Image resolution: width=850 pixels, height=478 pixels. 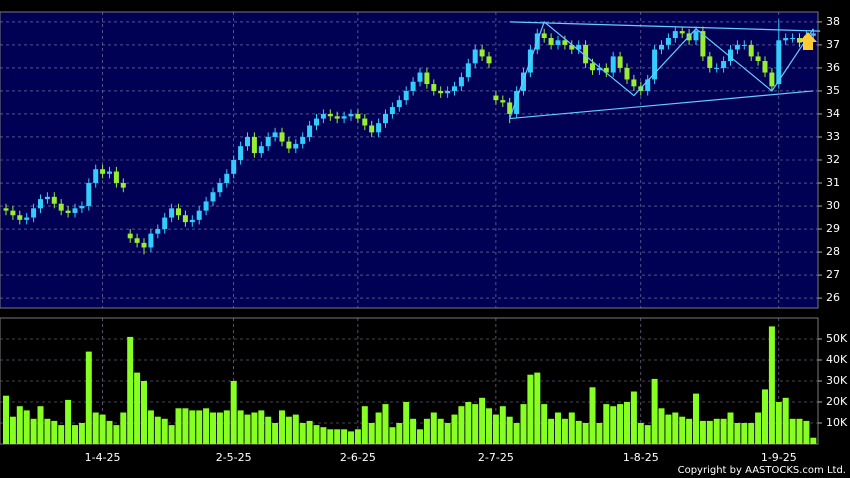 What do you see at coordinates (762, 470) in the screenshot?
I see `copyright: Copyright by AASTOCKS.com Ltd.` at bounding box center [762, 470].